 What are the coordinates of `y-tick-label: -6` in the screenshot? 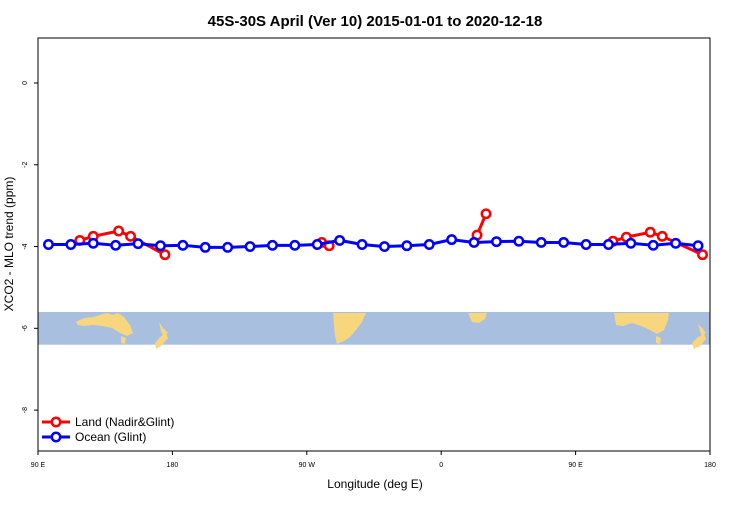 It's located at (25, 328).